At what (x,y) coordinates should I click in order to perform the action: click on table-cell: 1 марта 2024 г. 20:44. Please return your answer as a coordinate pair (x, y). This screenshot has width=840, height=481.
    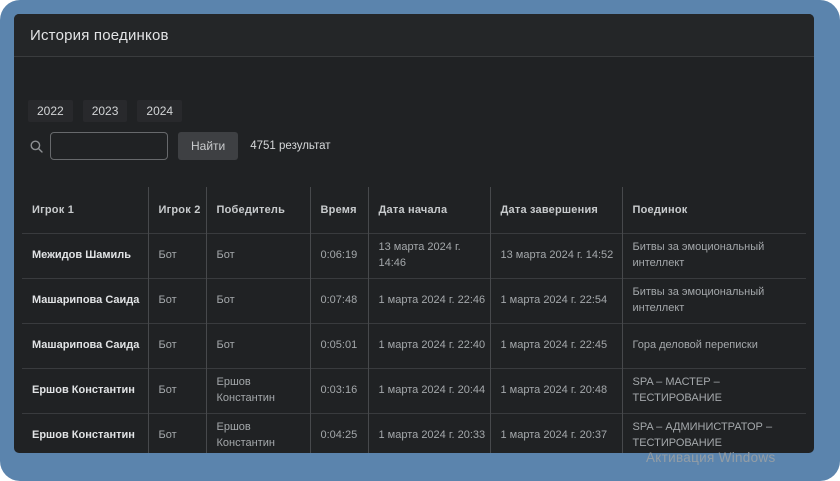
    Looking at the image, I should click on (428, 390).